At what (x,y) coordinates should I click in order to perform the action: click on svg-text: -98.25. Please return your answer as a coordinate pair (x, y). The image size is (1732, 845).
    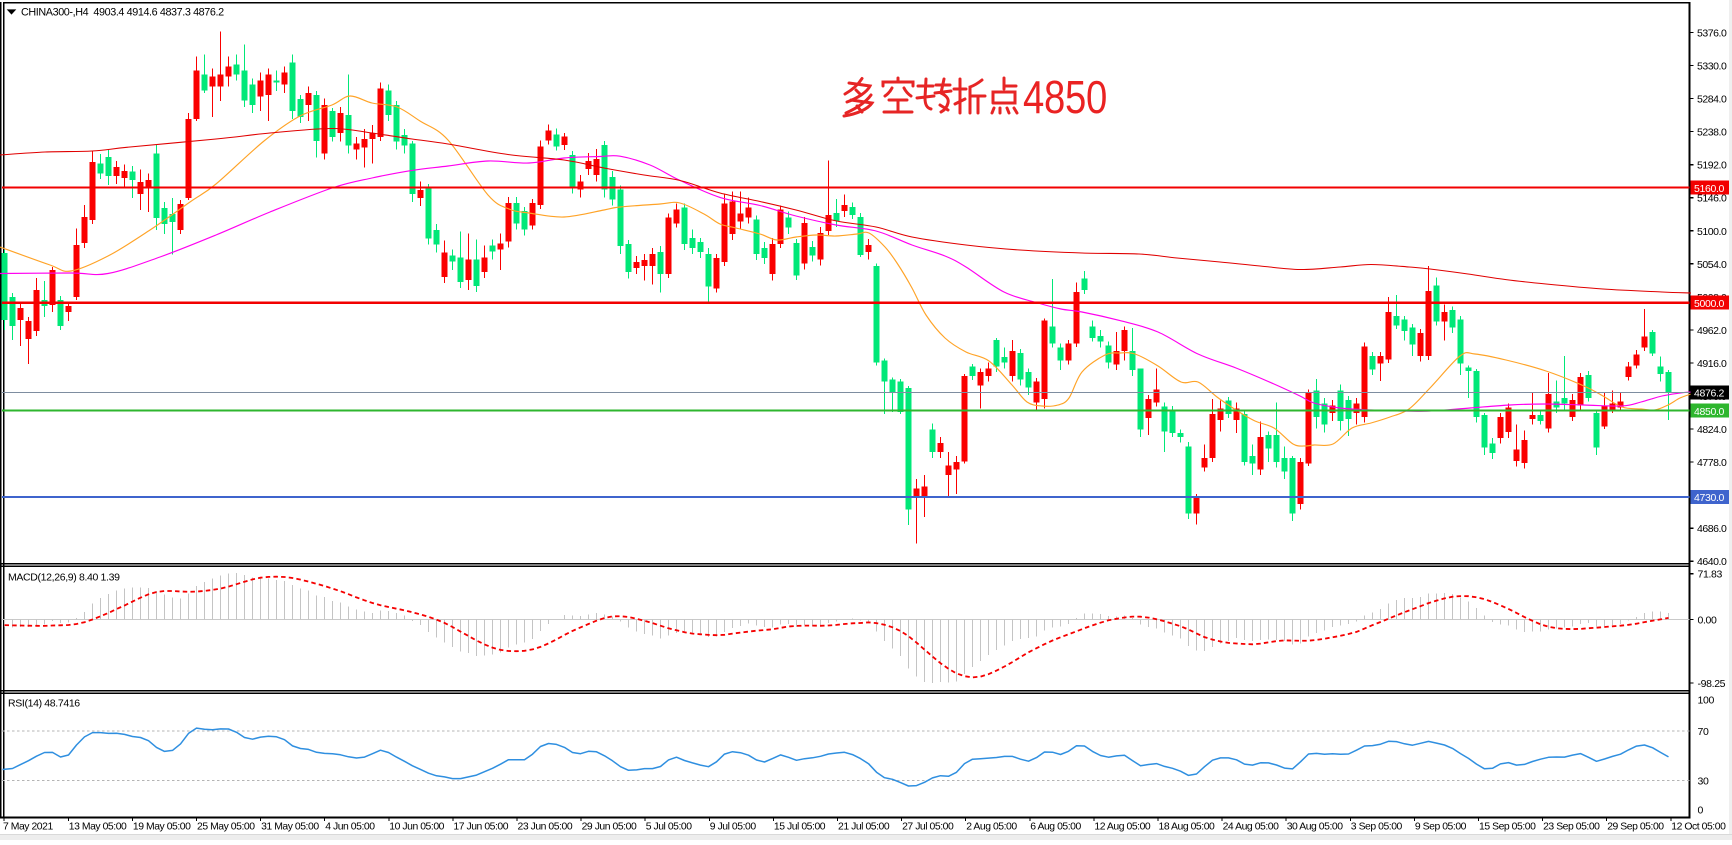
    Looking at the image, I should click on (1712, 684).